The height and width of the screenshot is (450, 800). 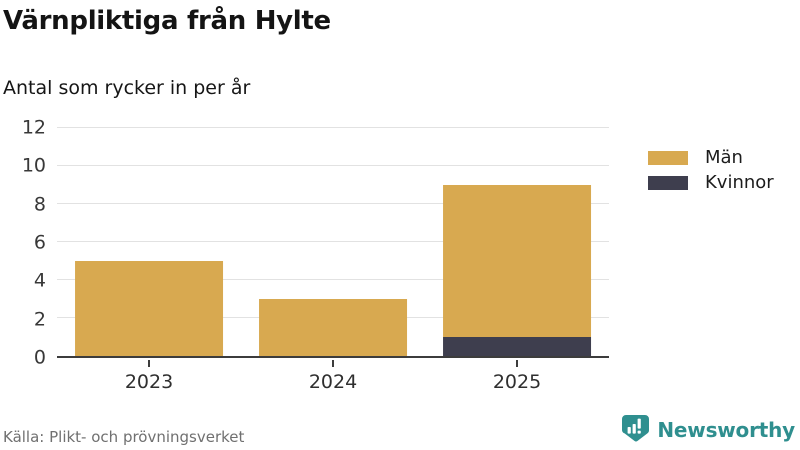 I want to click on y-tick-label: 0, so click(x=39, y=357).